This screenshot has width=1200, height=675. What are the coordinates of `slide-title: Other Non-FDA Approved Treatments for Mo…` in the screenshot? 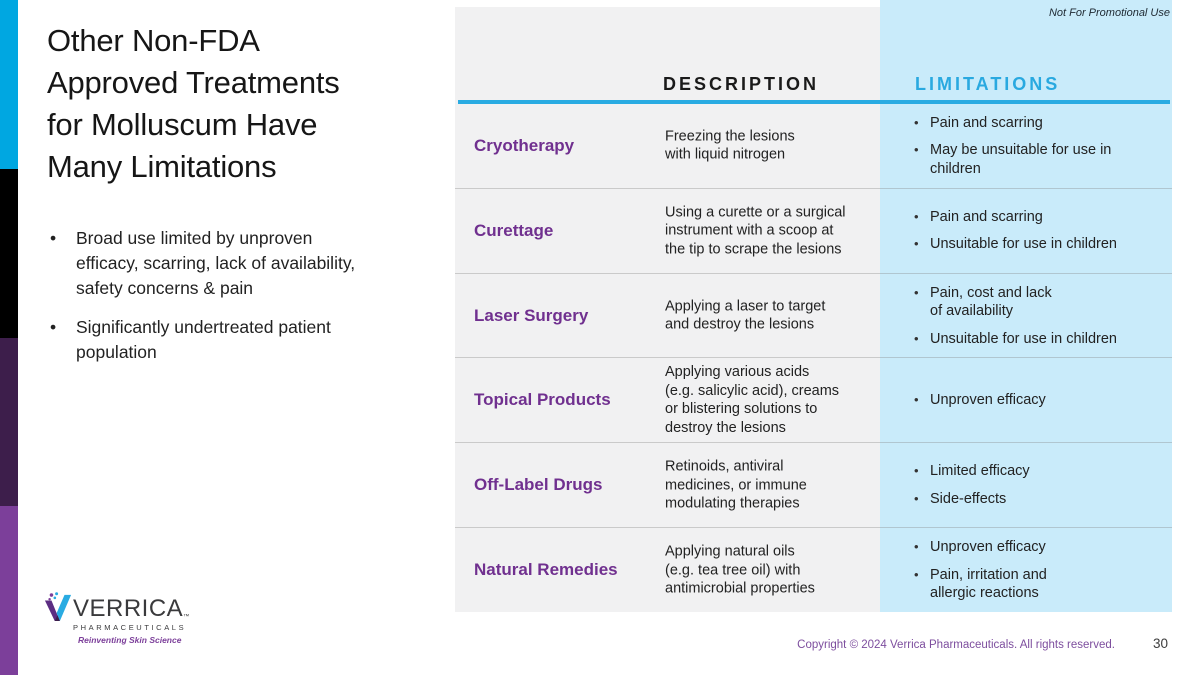 It's located at (193, 103).